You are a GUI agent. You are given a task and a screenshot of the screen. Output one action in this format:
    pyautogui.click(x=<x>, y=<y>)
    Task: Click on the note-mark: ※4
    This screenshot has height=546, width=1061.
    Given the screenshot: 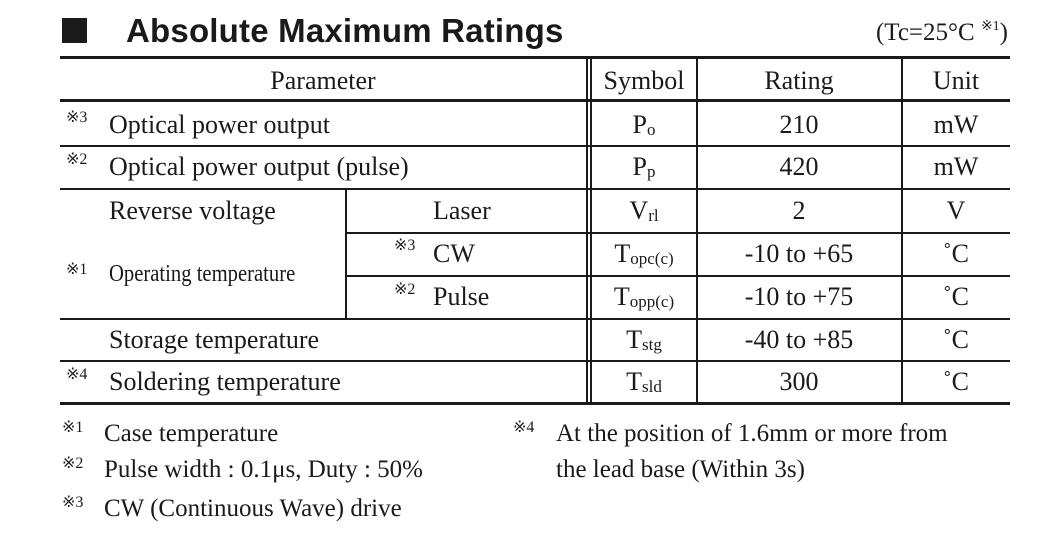 What is the action you would take?
    pyautogui.click(x=77, y=374)
    